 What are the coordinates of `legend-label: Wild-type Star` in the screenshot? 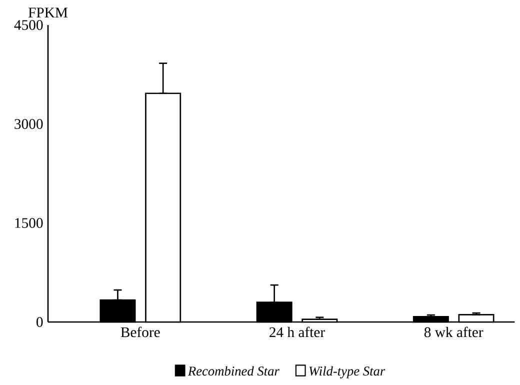 It's located at (347, 372).